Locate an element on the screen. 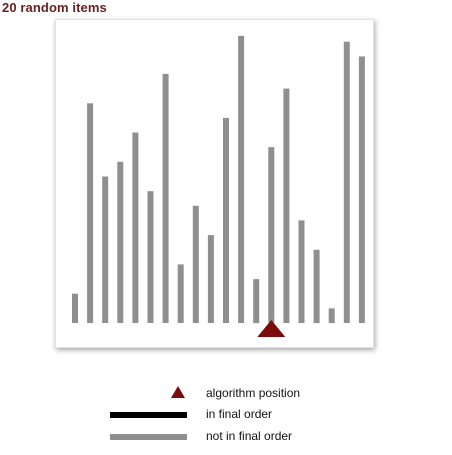 Image resolution: width=452 pixels, height=455 pixels. legend-row-final-order: in final order is located at coordinates (226, 415).